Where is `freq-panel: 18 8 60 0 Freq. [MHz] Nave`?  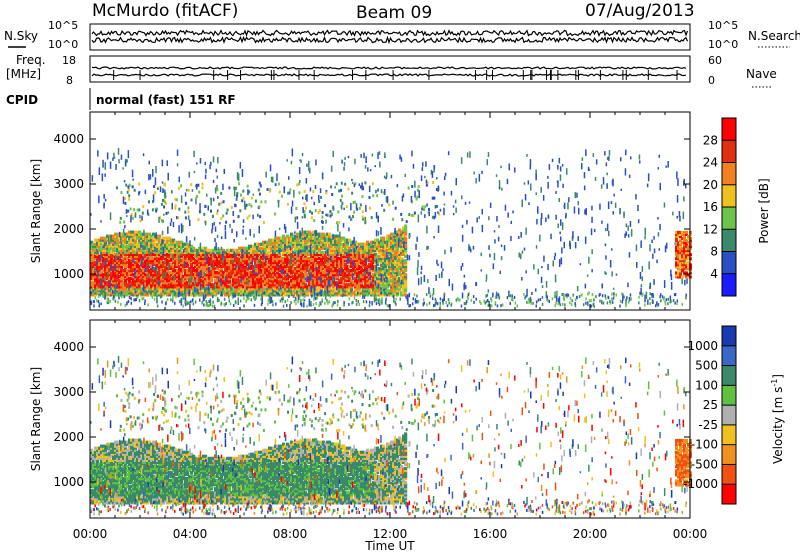 freq-panel: 18 8 60 0 Freq. [MHz] Nave is located at coordinates (391, 70).